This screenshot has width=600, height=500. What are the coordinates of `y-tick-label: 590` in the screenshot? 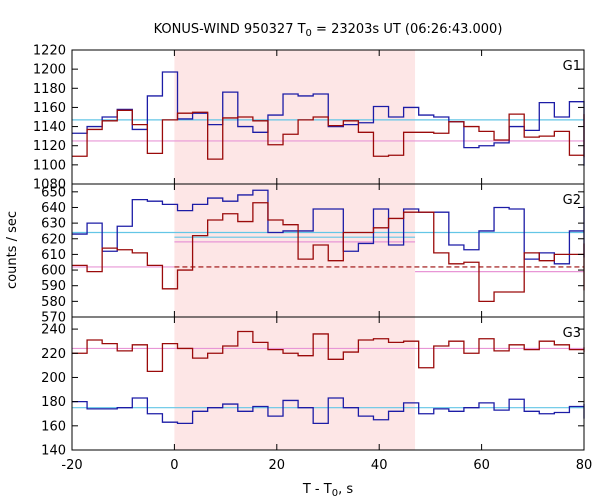 It's located at (53, 286).